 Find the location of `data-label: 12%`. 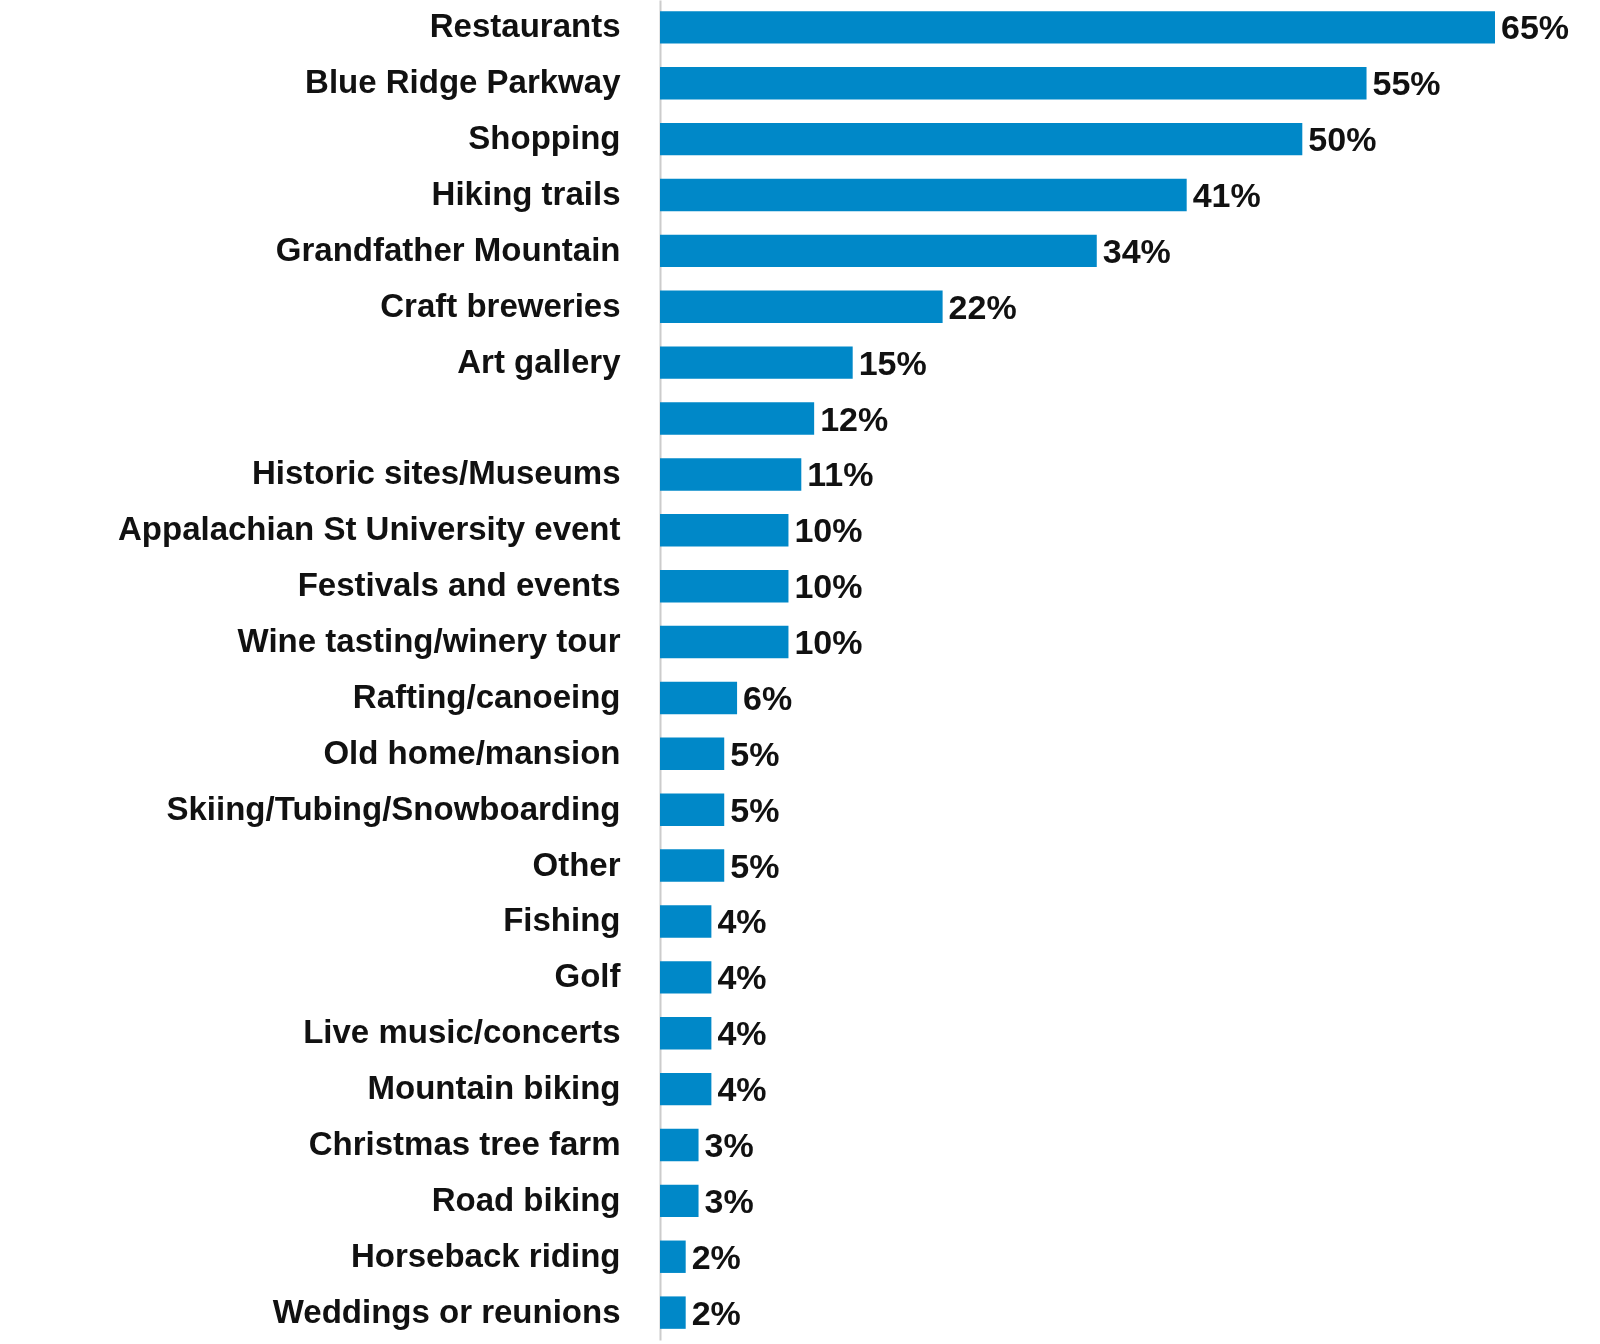

data-label: 12% is located at coordinates (854, 418).